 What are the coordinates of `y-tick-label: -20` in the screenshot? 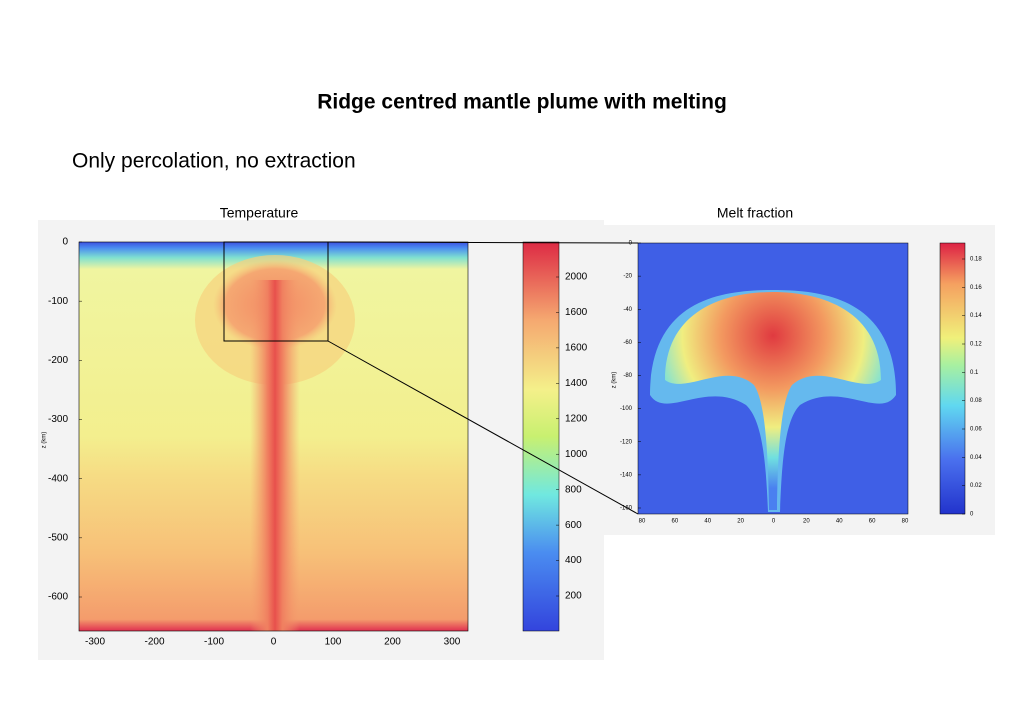 It's located at (627, 277).